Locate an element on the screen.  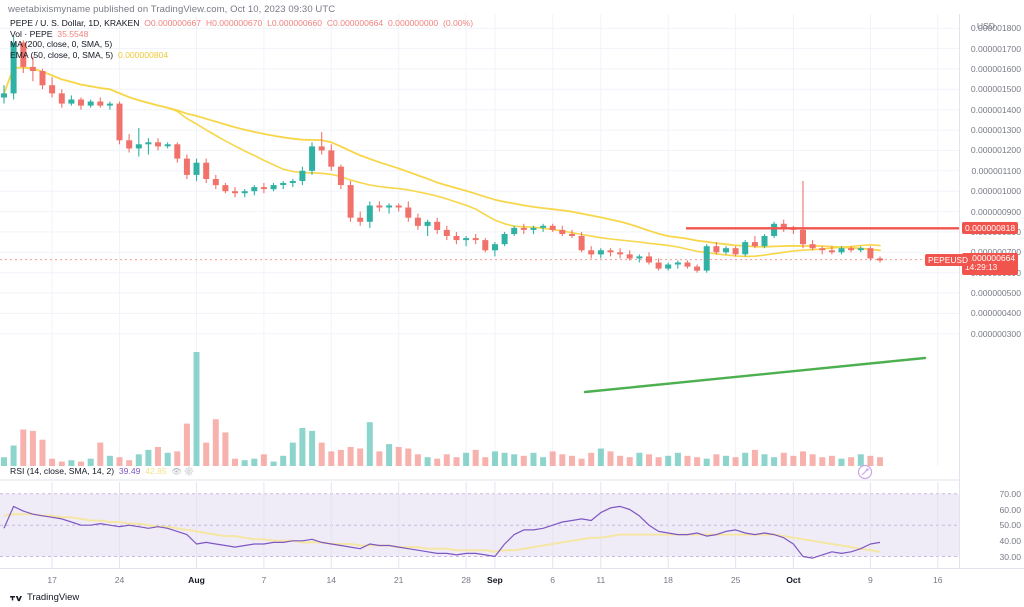
time-tick-label: Aug is located at coordinates (196, 580).